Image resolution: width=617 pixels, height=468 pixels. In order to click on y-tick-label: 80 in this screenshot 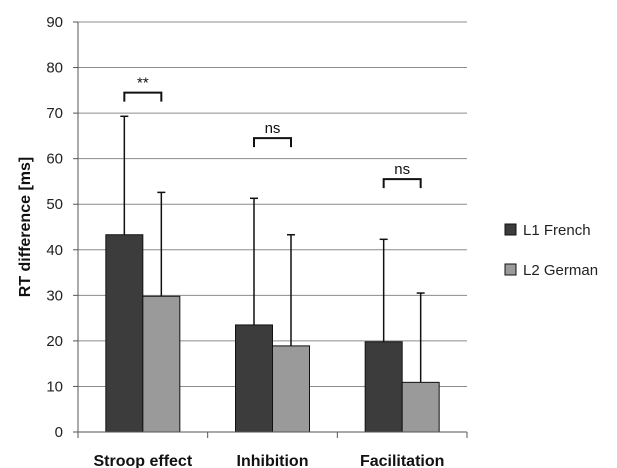, I will do `click(54, 68)`.